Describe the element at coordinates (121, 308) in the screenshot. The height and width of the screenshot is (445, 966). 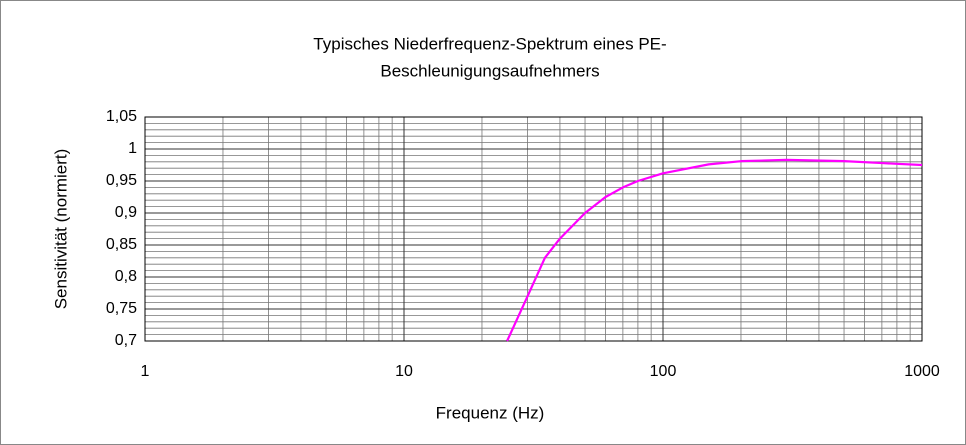
I see `y-tick-label: 0,75` at that location.